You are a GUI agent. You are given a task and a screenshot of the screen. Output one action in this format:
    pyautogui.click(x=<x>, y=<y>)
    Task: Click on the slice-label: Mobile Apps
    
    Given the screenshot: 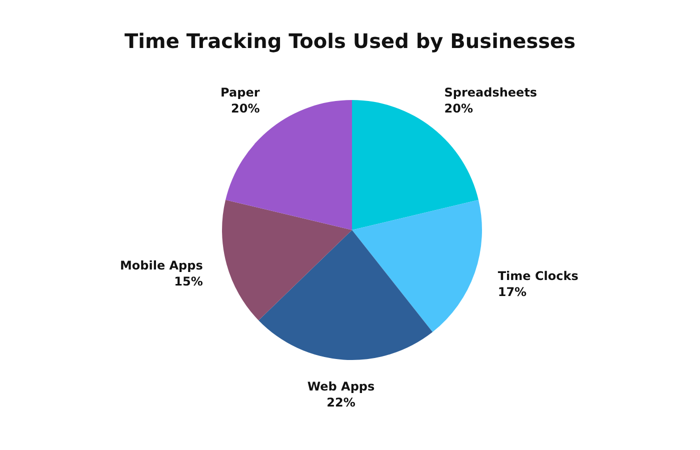 What is the action you would take?
    pyautogui.click(x=161, y=265)
    